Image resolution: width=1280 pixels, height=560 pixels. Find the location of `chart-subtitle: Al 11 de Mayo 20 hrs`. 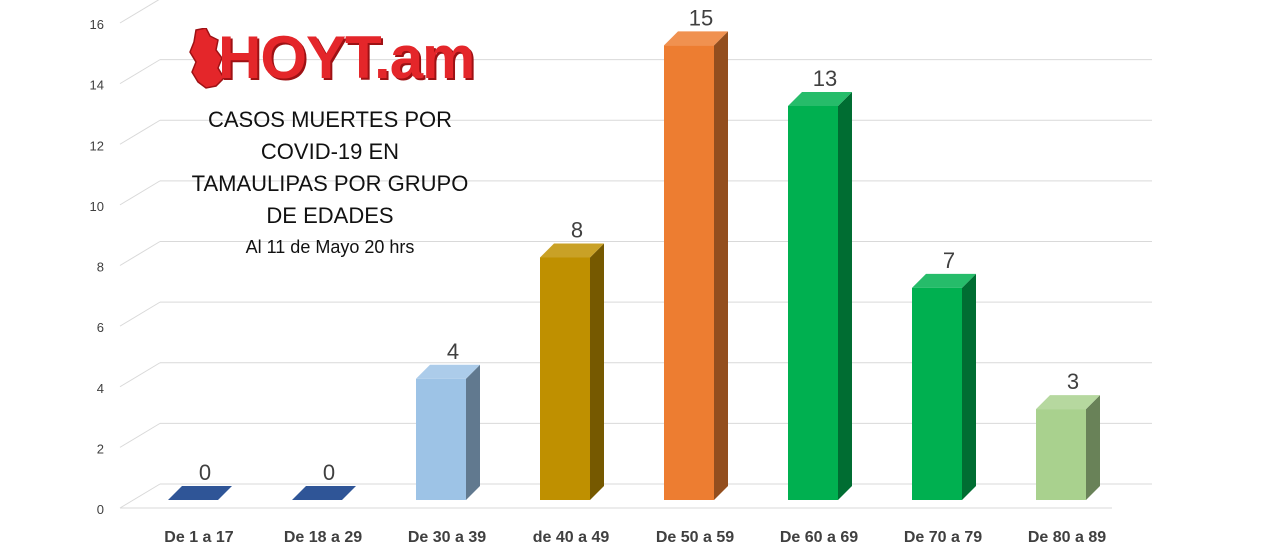

chart-subtitle: Al 11 de Mayo 20 hrs is located at coordinates (330, 247).